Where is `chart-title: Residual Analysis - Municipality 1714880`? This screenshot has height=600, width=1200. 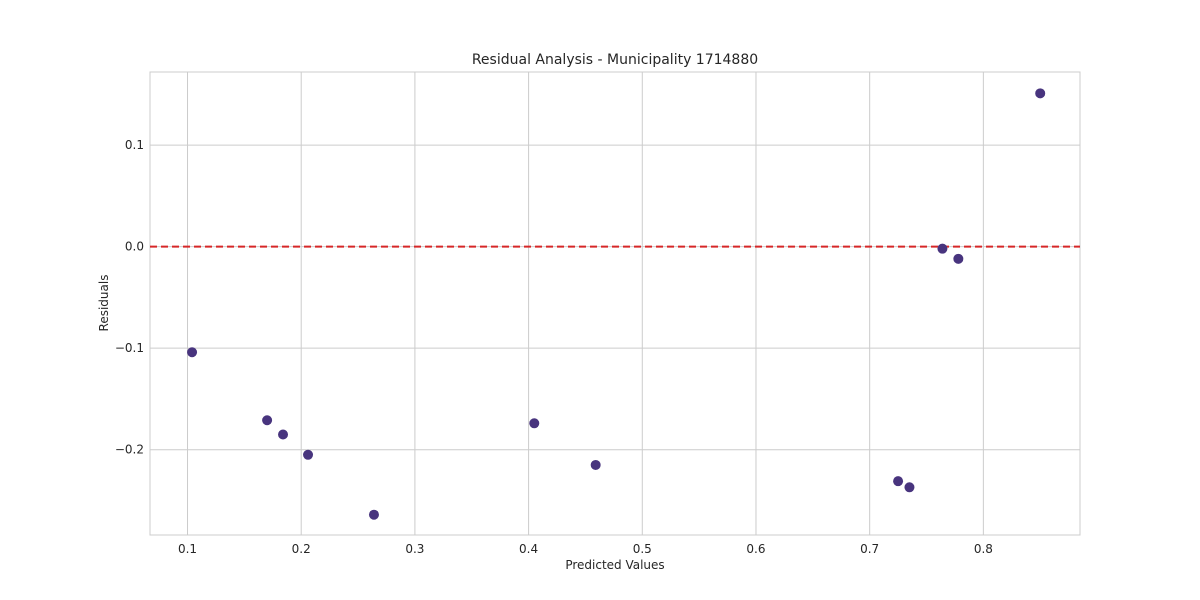 chart-title: Residual Analysis - Municipality 1714880 is located at coordinates (615, 60).